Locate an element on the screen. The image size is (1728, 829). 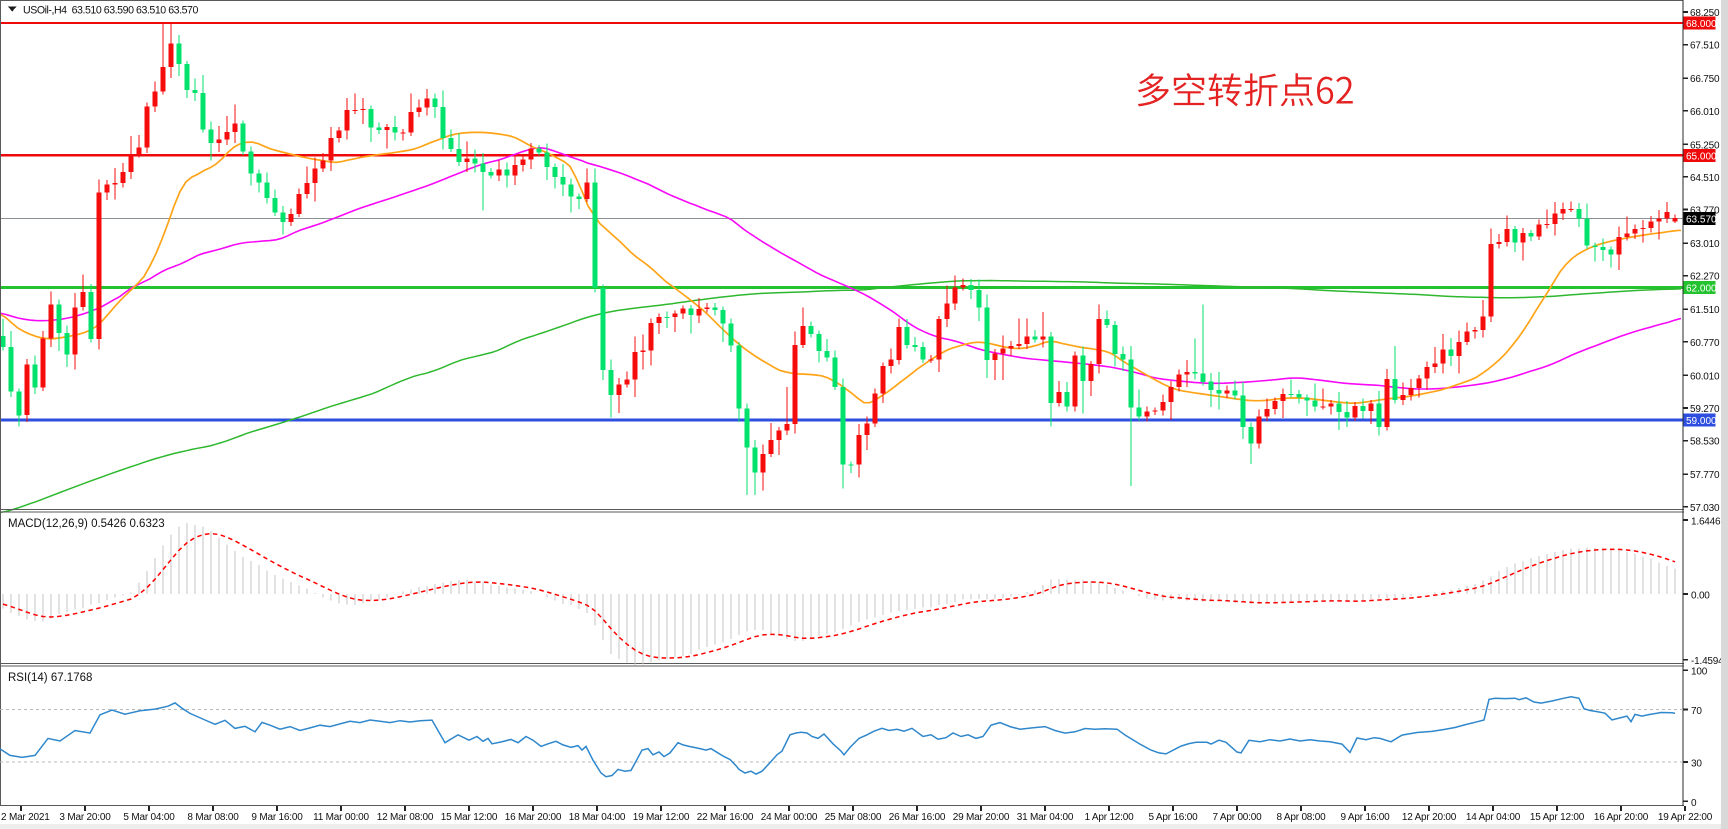
svg-text: RSI(14) 67.1768 is located at coordinates (50, 678).